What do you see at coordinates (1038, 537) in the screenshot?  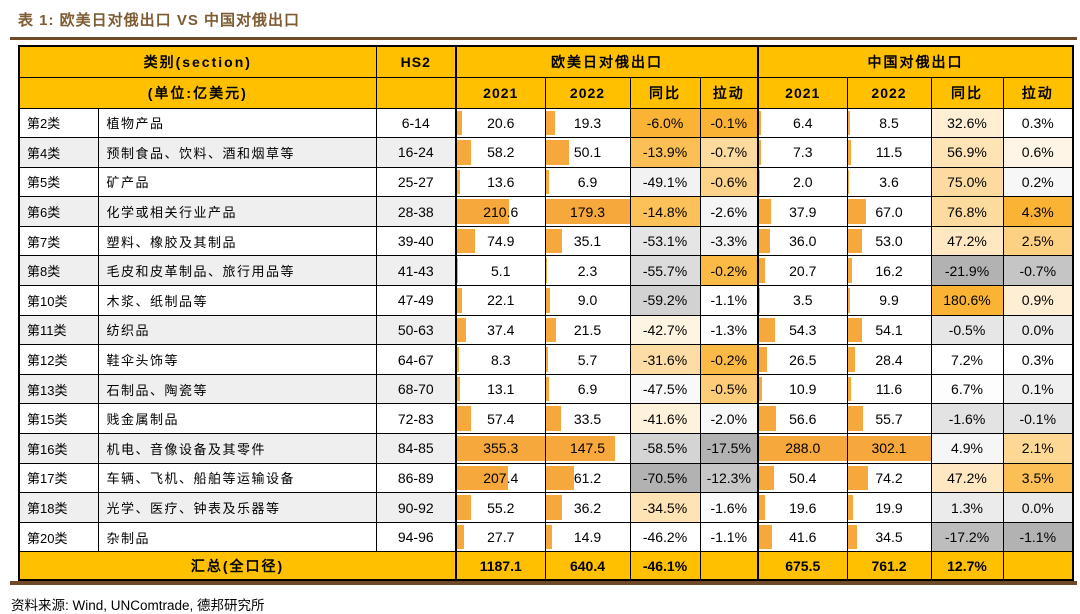 I see `pull-cell: -1.1%` at bounding box center [1038, 537].